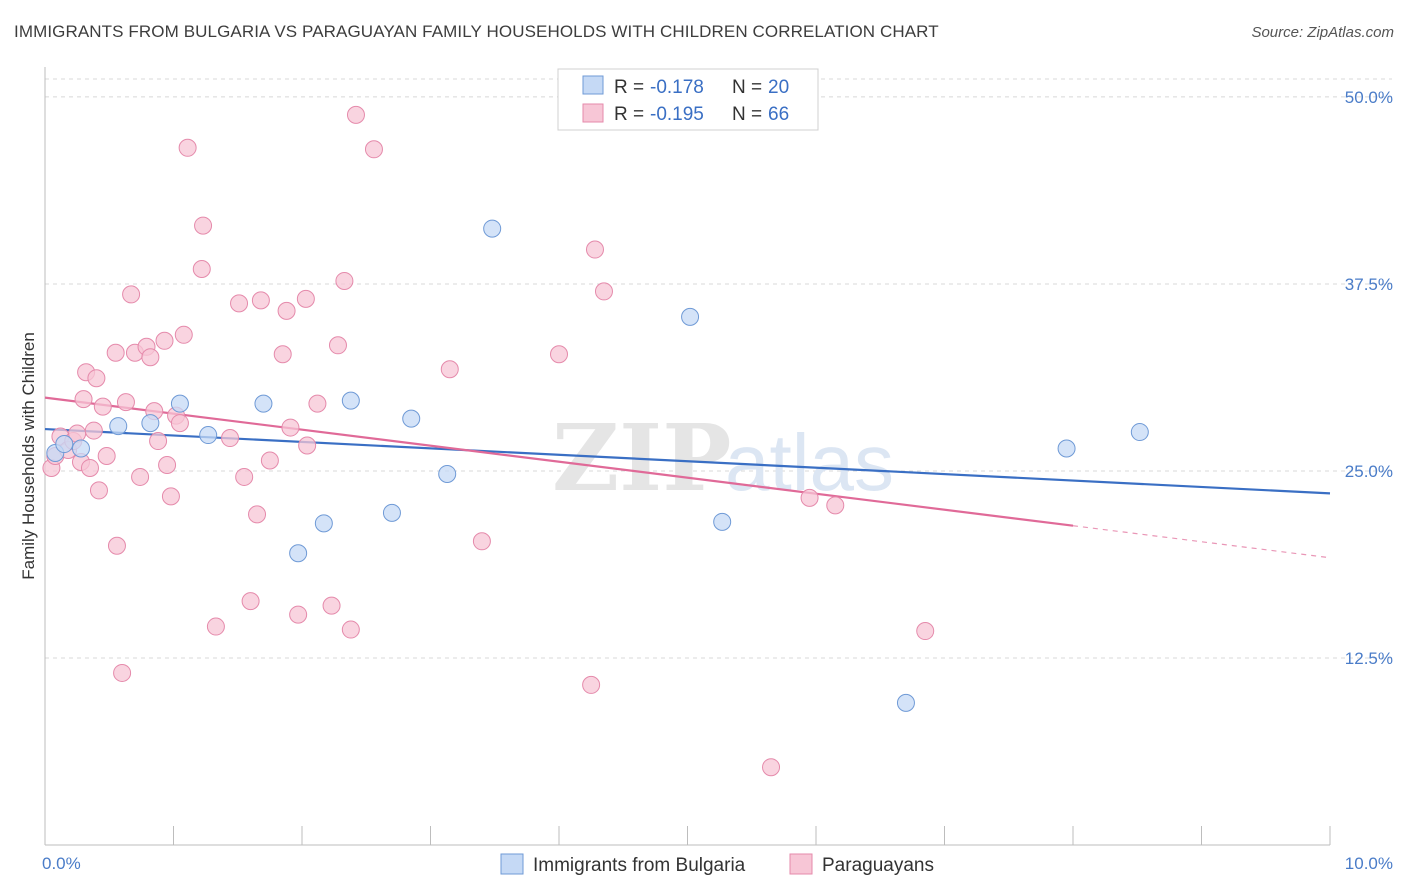 This screenshot has width=1406, height=892. What do you see at coordinates (677, 87) in the screenshot?
I see `legend-r-value-1: -0.178` at bounding box center [677, 87].